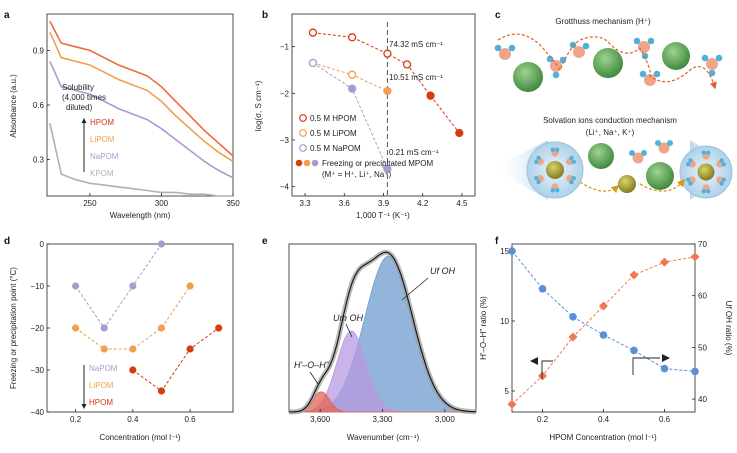 The image size is (737, 453). What do you see at coordinates (265, 241) in the screenshot?
I see `panel-e-label: e` at bounding box center [265, 241].